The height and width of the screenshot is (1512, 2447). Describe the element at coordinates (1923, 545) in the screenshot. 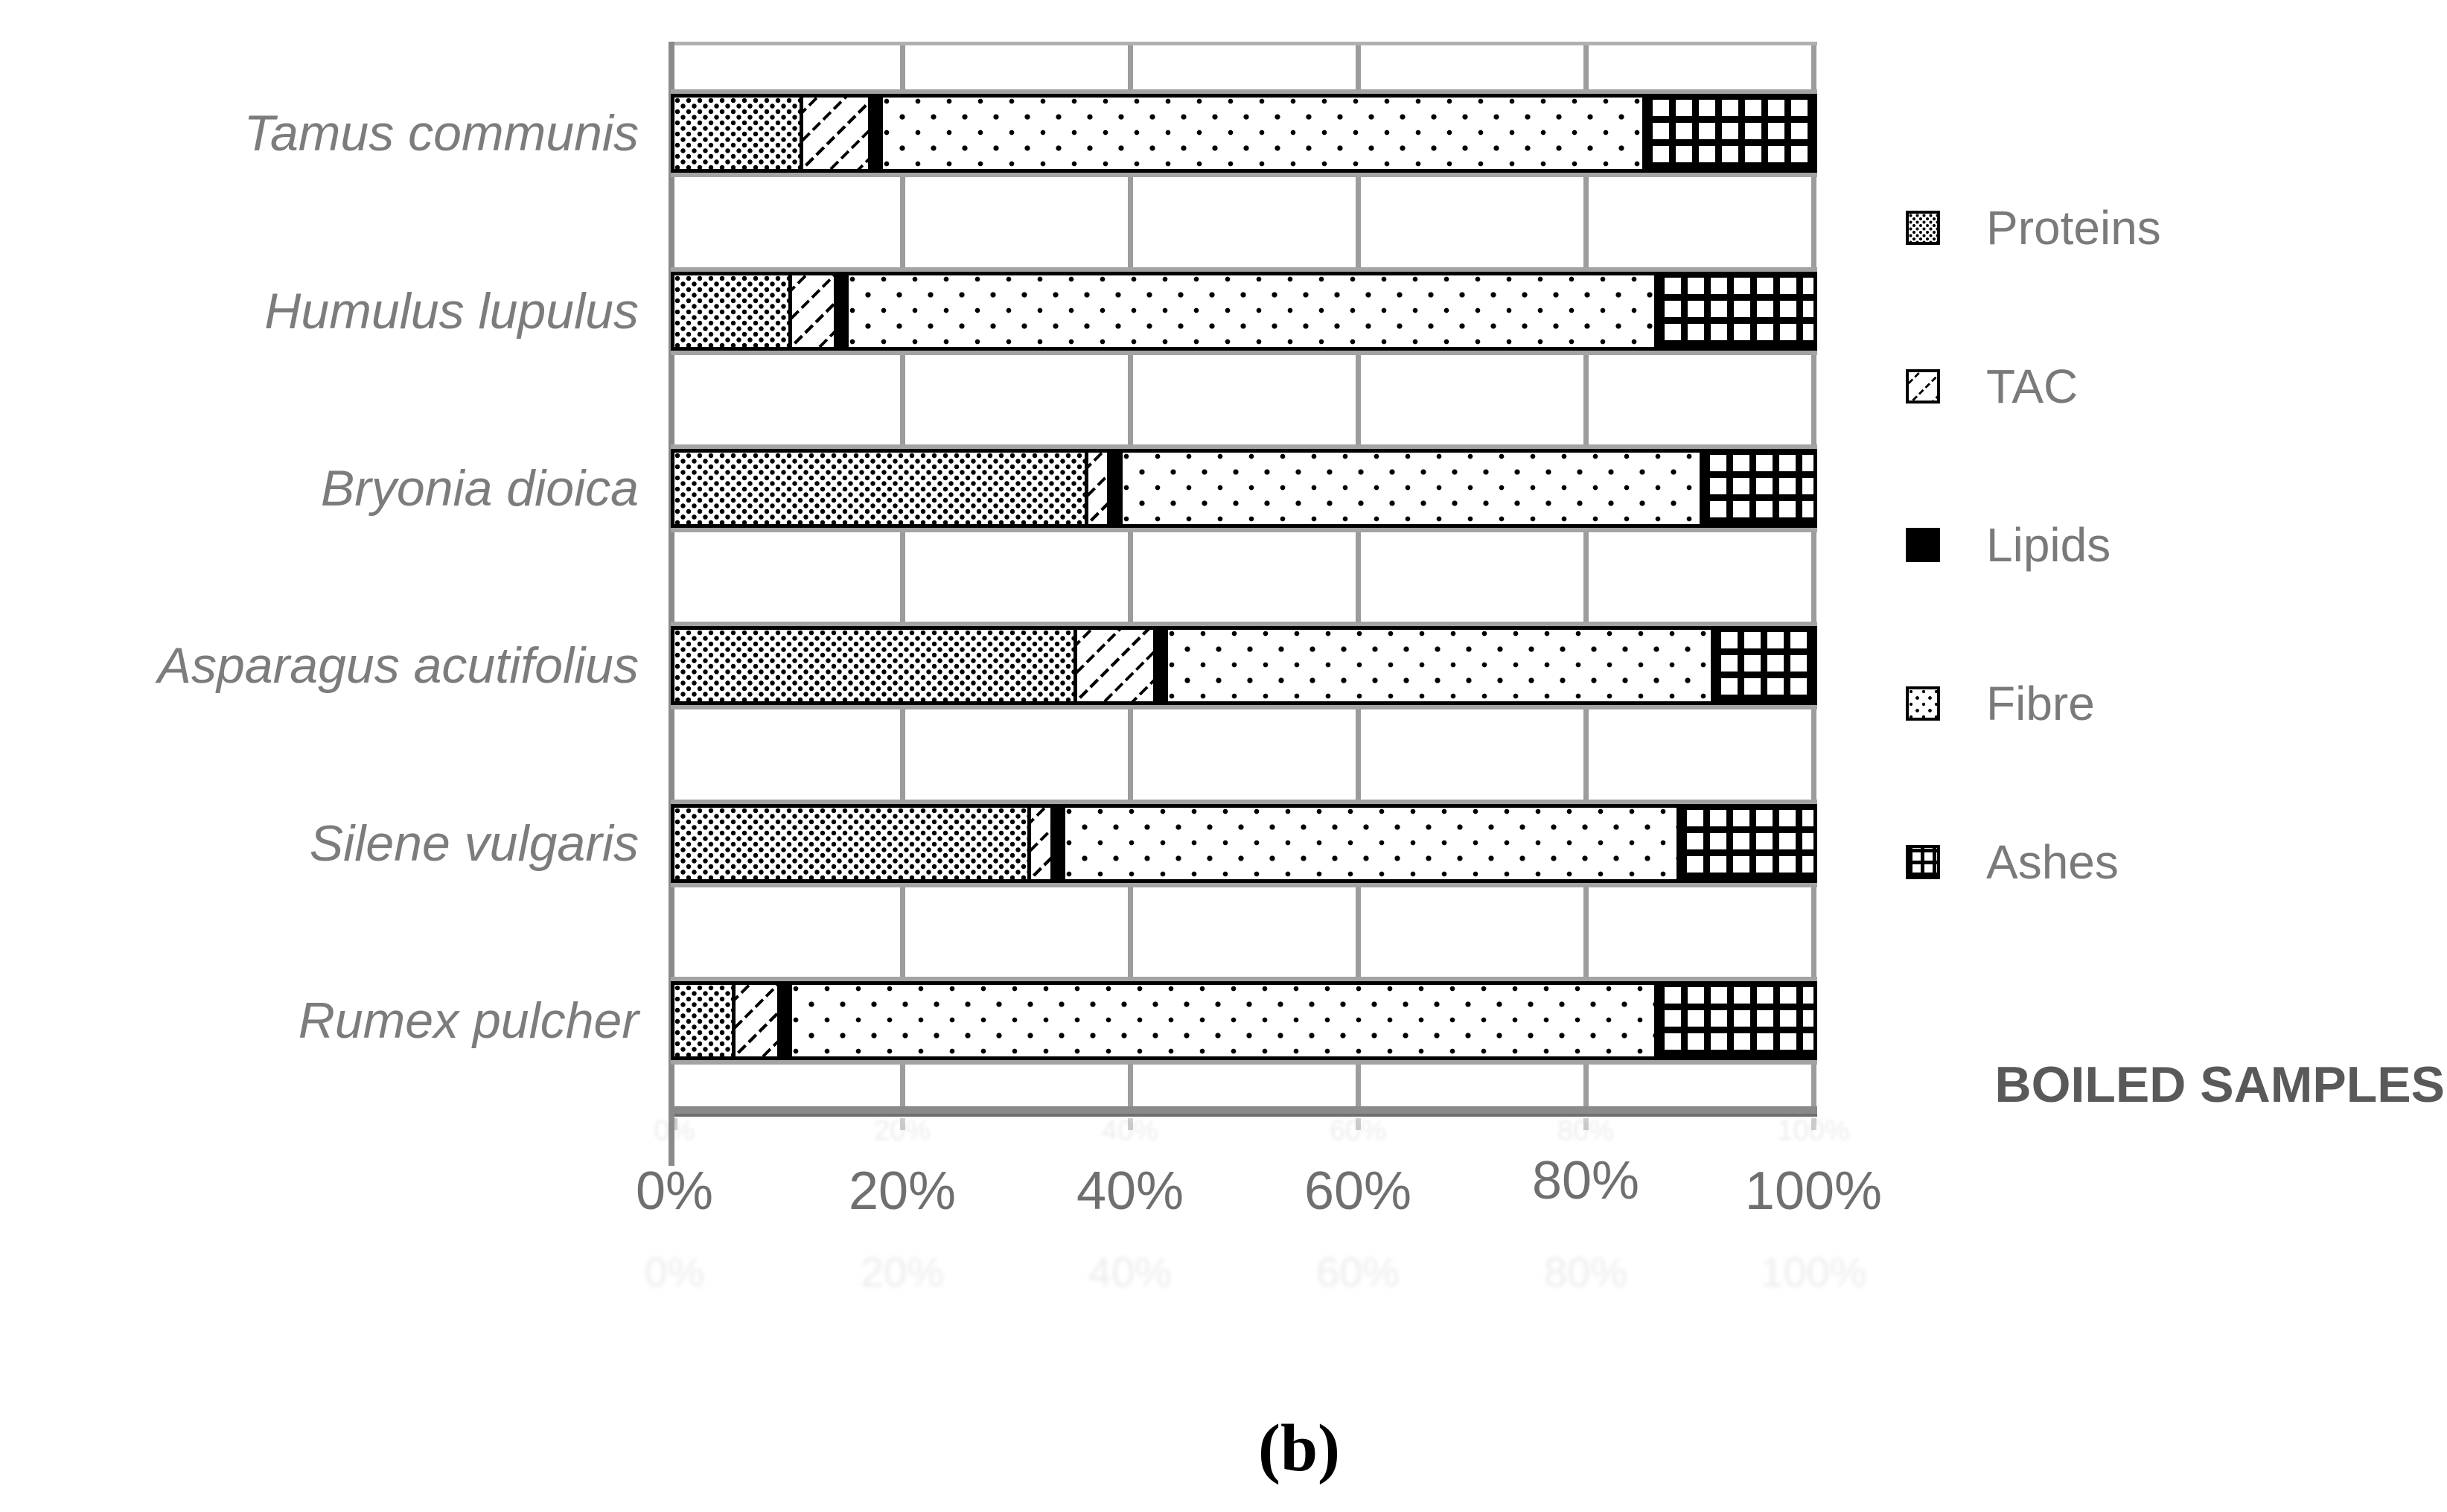

I see `legend-swatch-lipids` at that location.